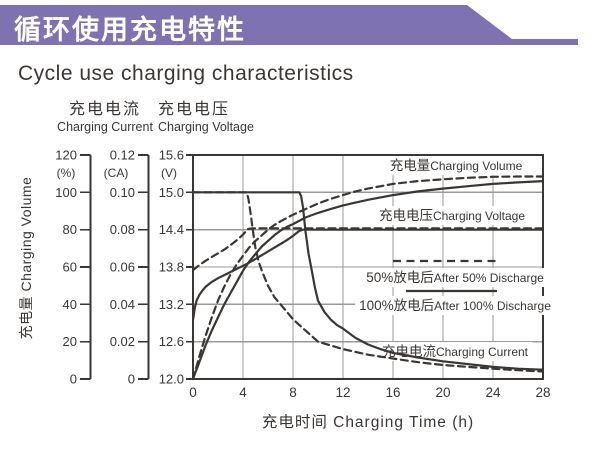 Image resolution: width=600 pixels, height=451 pixels. I want to click on x-tick-label: 12, so click(342, 392).